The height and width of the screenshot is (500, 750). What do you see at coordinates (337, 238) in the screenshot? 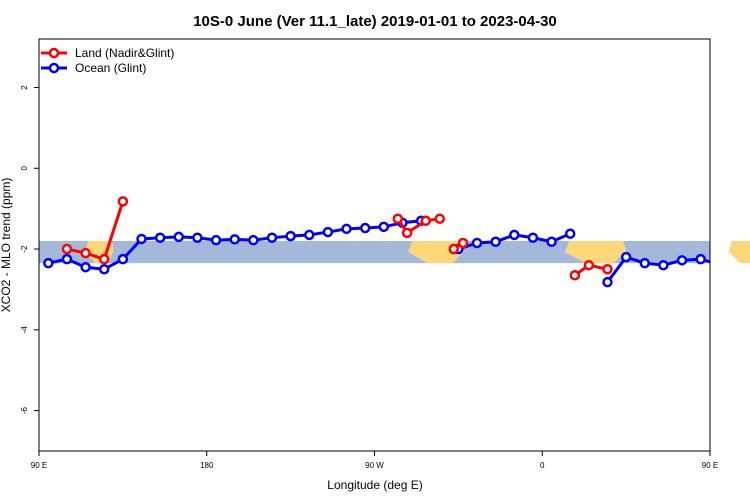
I see `series-land` at bounding box center [337, 238].